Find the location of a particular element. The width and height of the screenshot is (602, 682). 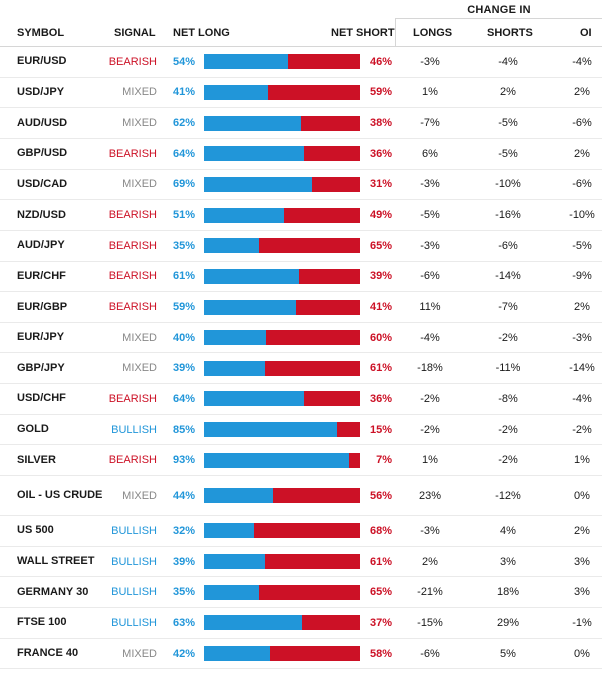

net-short-value: 15% is located at coordinates (380, 429).